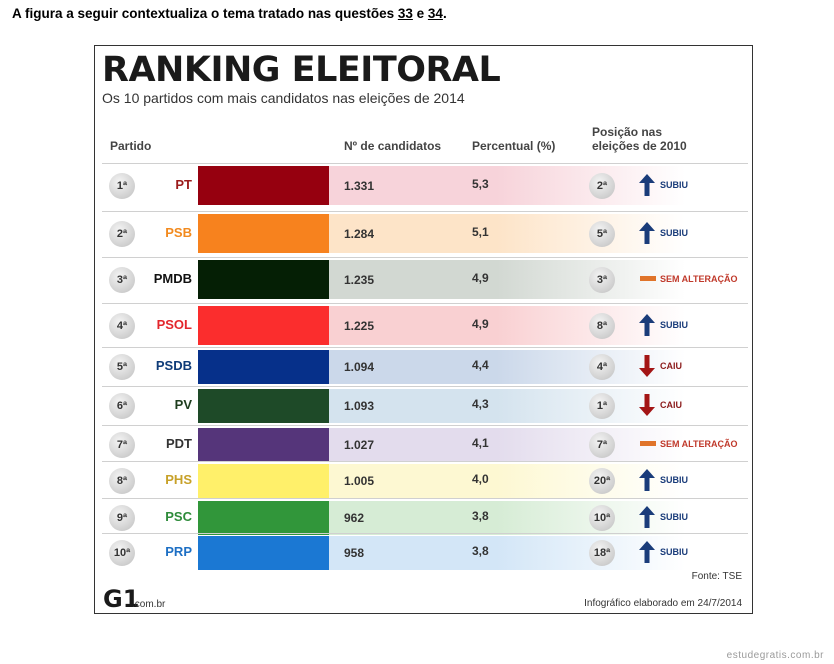  Describe the element at coordinates (425, 366) in the screenshot. I see `table-row: 5ª PSDB 1.094 4,4 4ª CAIU` at that location.